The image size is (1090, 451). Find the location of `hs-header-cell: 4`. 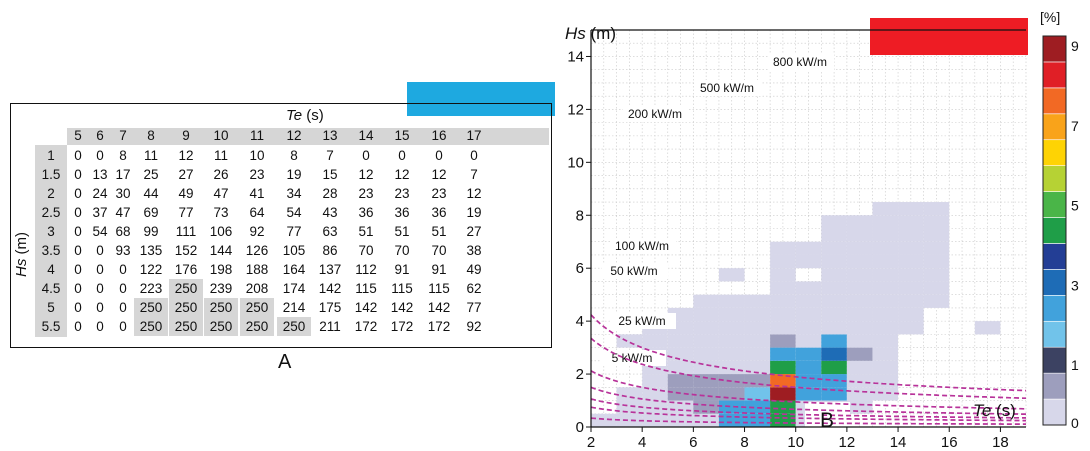

hs-header-cell: 4 is located at coordinates (51, 269).